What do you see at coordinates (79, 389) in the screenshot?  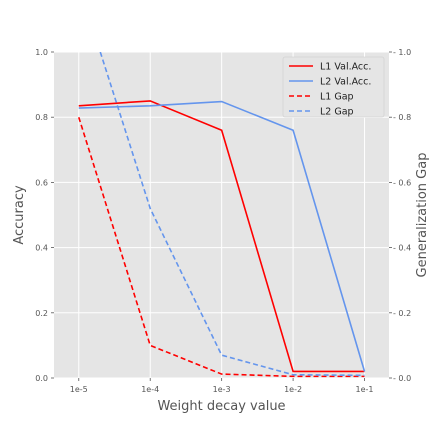 I see `x-tick-label: 1e-5` at bounding box center [79, 389].